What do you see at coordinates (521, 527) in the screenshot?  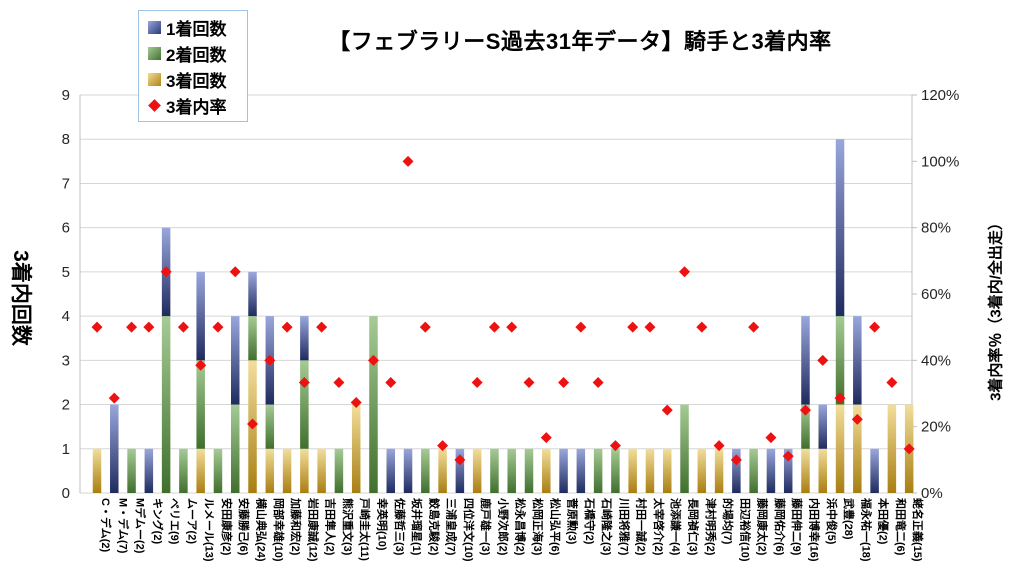 I see `x-axis-category-label: 松永昌博(2)` at bounding box center [521, 527].